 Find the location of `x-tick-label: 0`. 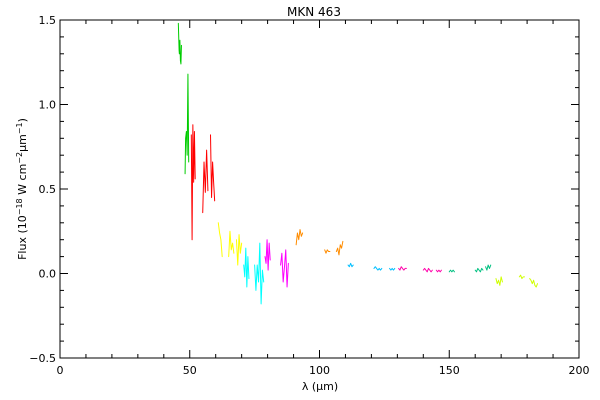

x-tick-label: 0 is located at coordinates (60, 370).